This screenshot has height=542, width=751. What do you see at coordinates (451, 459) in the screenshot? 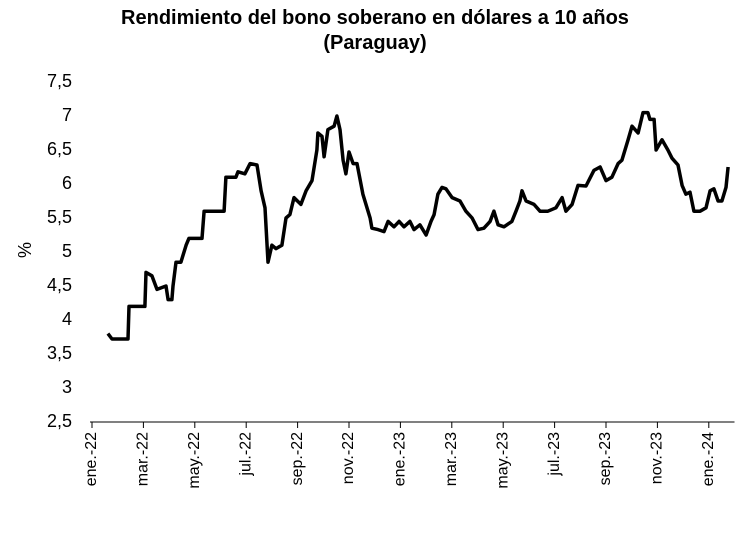
I see `x-tick-label: mar.-23` at bounding box center [451, 459].